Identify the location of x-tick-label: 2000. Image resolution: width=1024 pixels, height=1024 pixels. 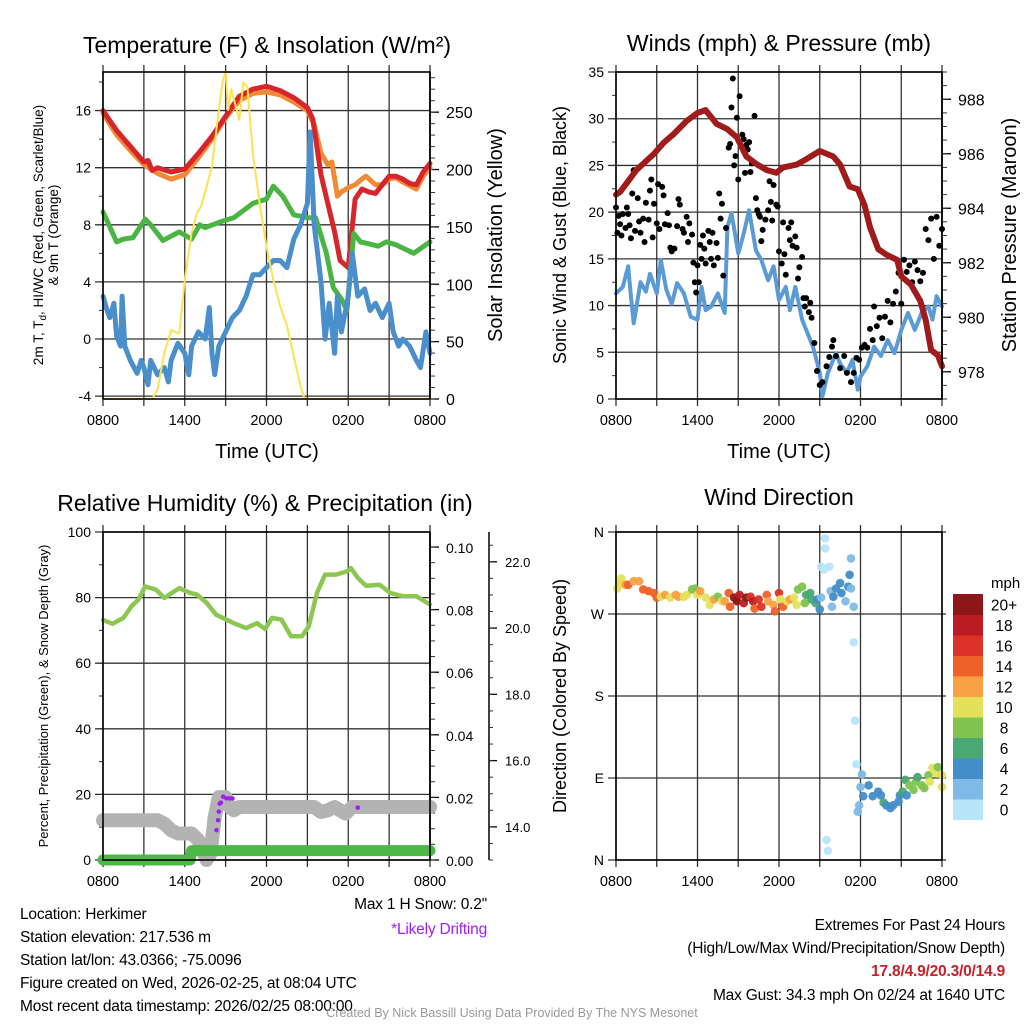
(266, 882).